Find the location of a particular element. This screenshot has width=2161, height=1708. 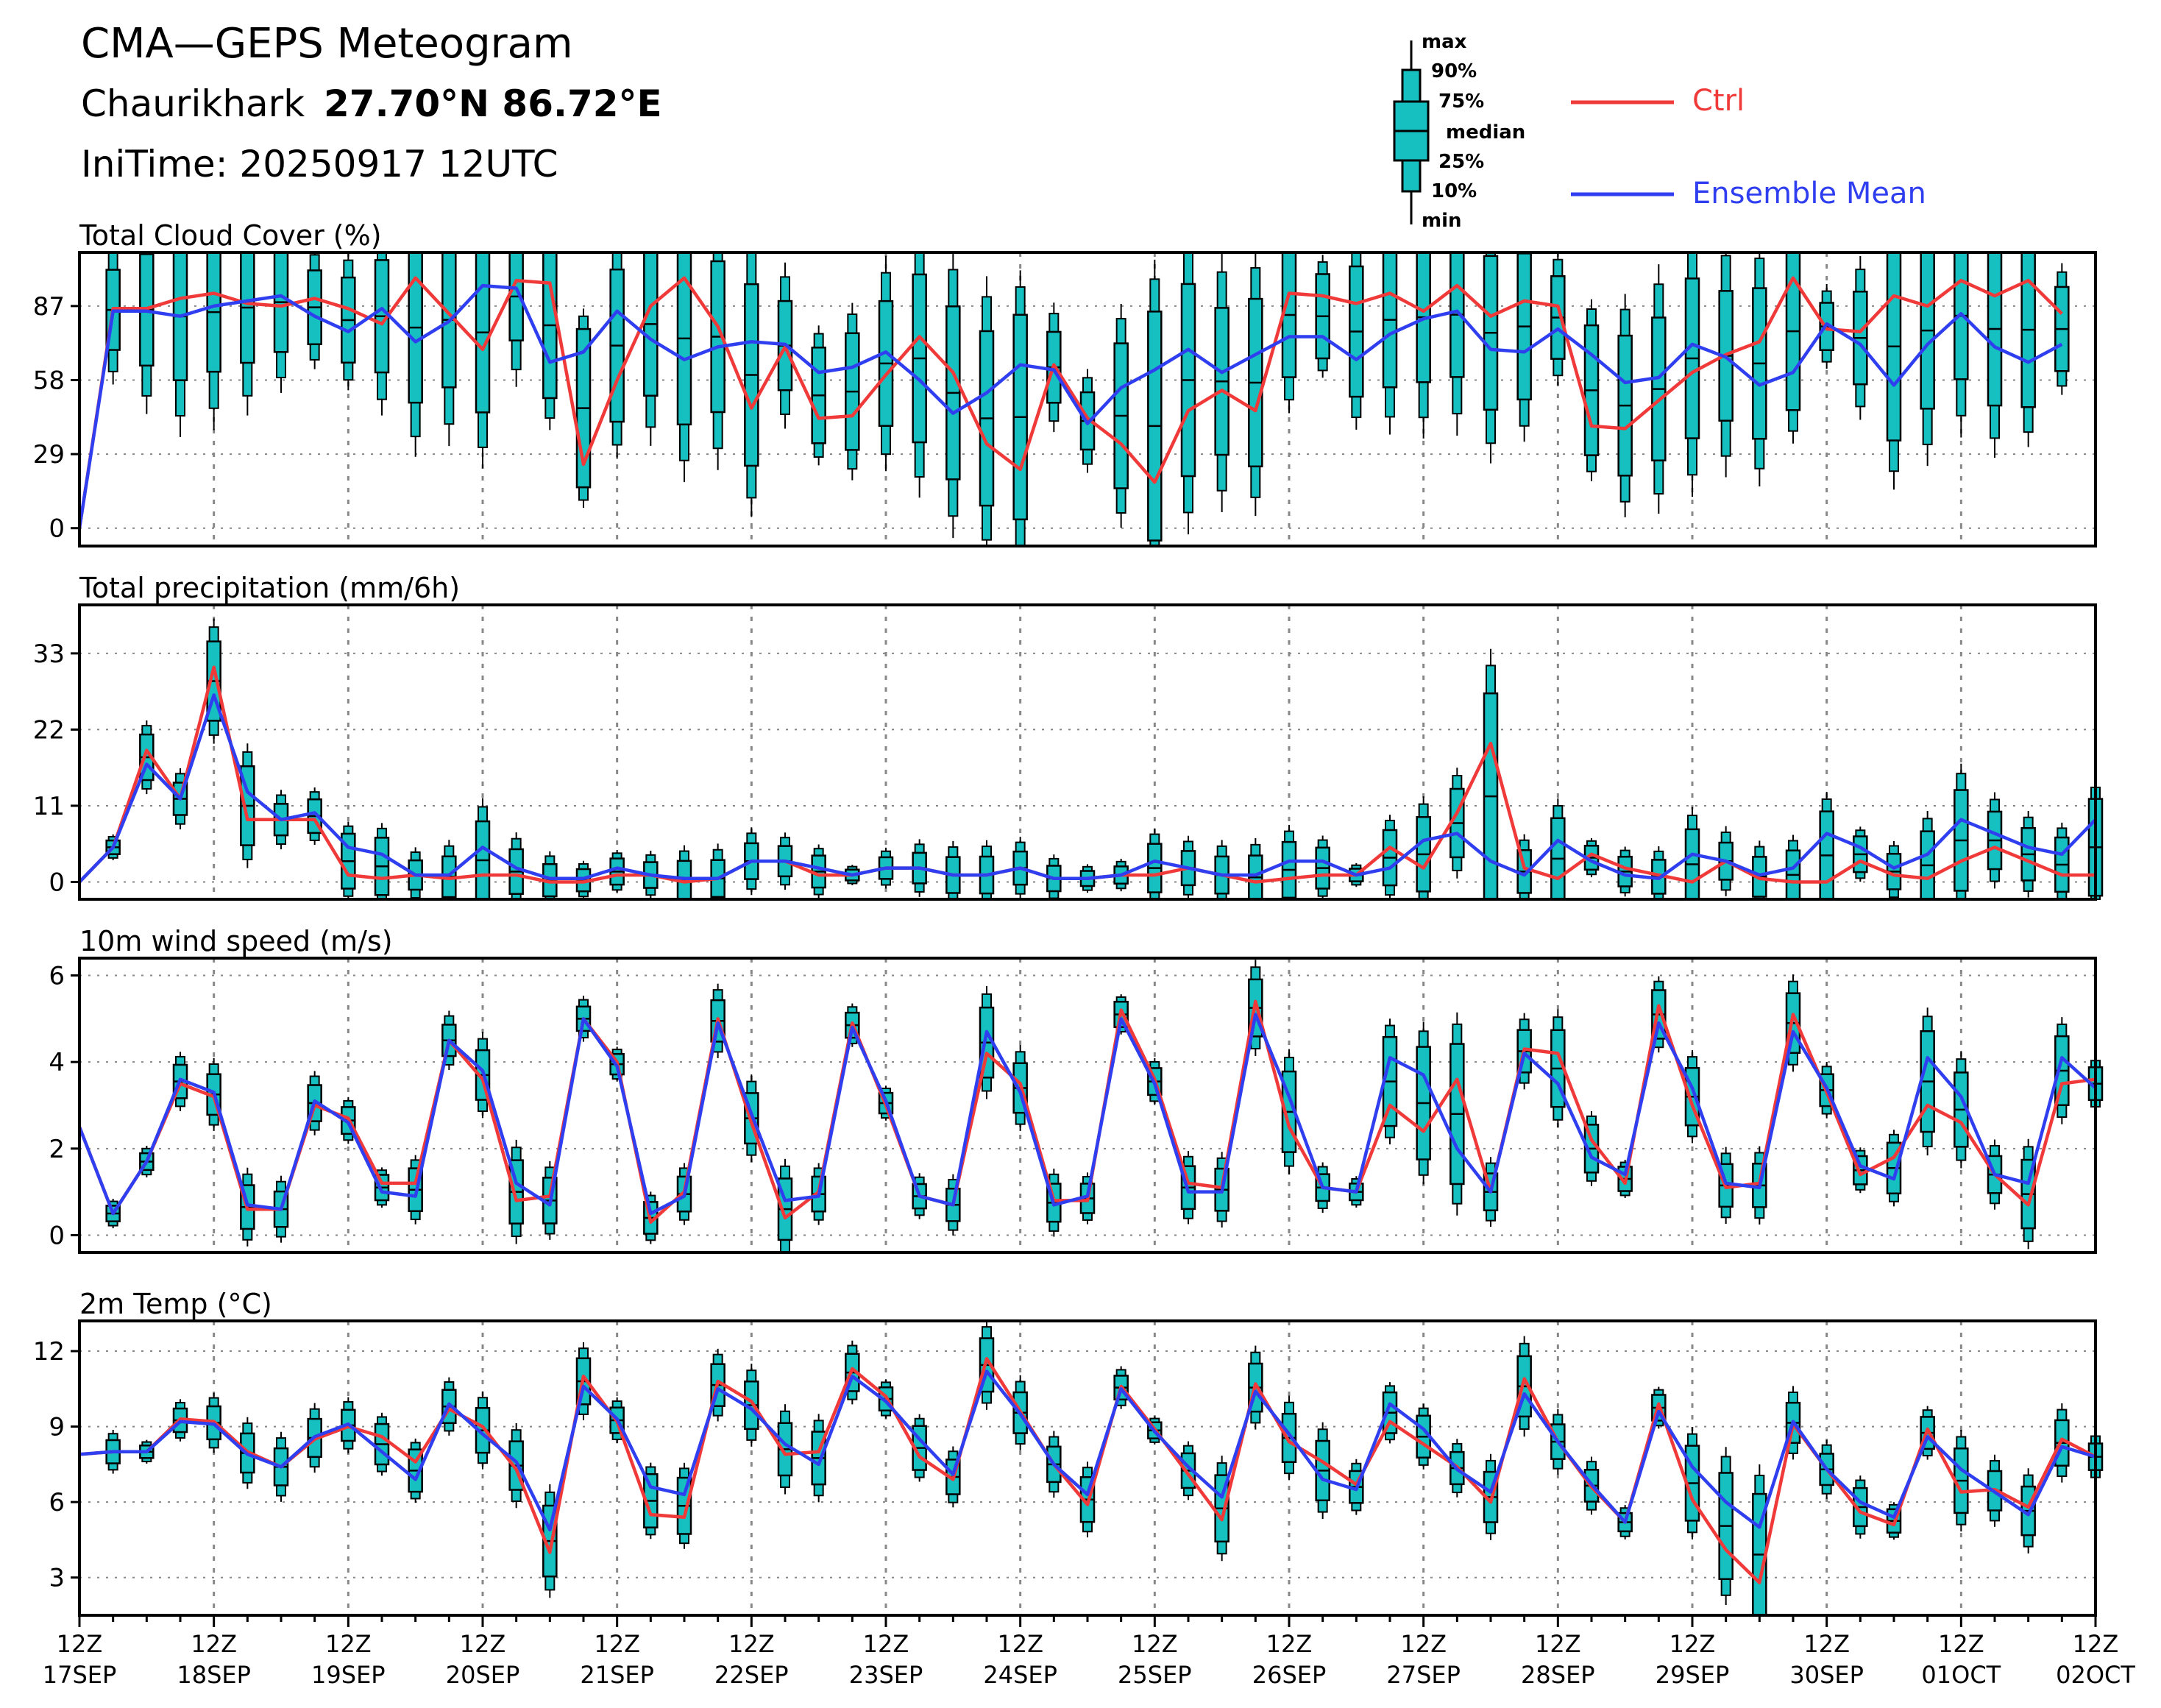

x-tick-date: 28SEP is located at coordinates (1558, 1675).